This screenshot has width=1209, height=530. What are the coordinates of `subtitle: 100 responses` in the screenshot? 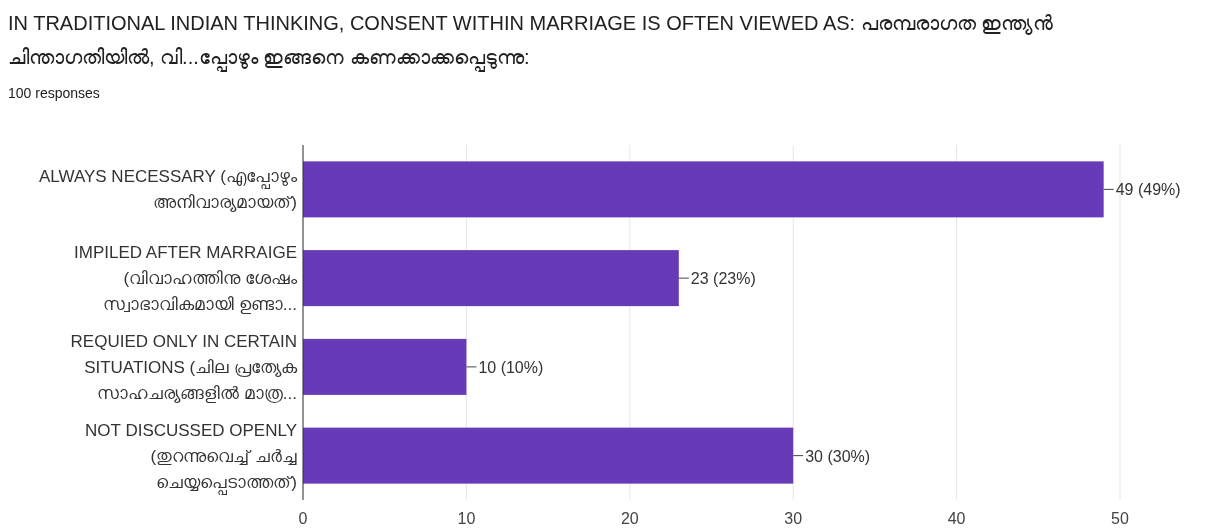 It's located at (54, 93).